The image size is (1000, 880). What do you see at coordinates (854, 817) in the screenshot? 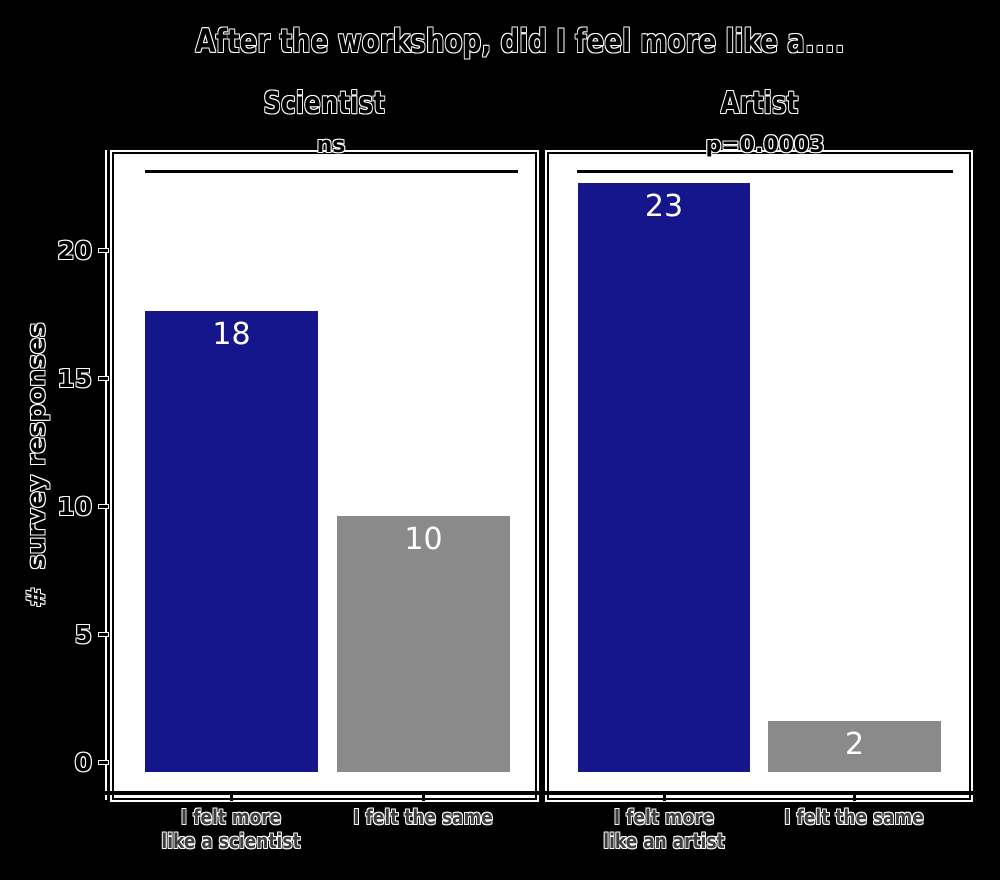
I see `x-tick-label-same-artist: I felt the same` at bounding box center [854, 817].